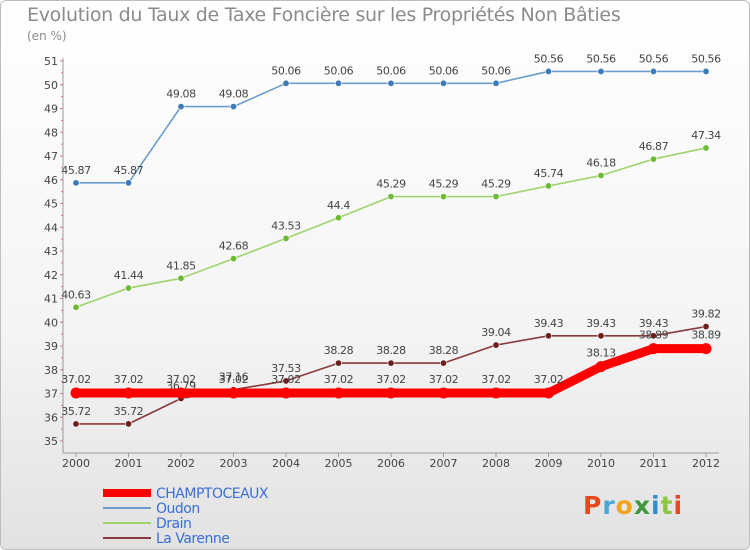 The image size is (750, 550). I want to click on data-label-drain: 46.18, so click(601, 162).